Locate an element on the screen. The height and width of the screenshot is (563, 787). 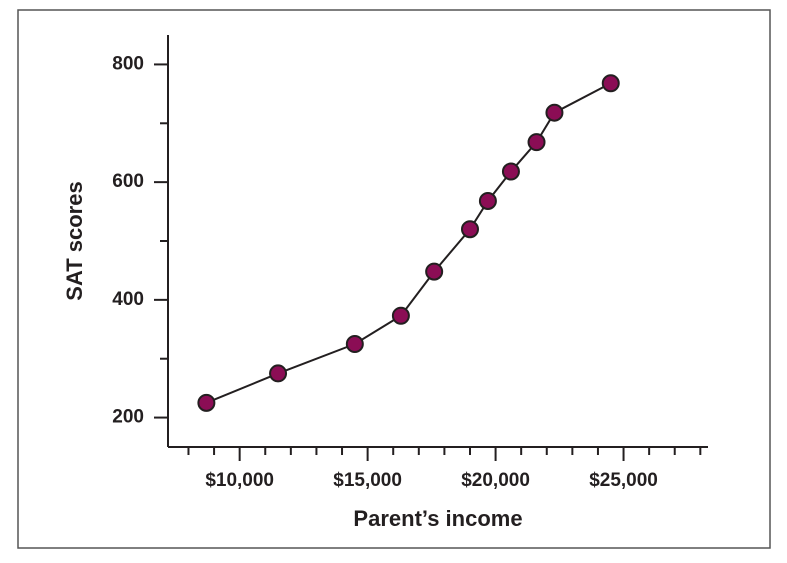
y-axis-label: SAT scores is located at coordinates (74, 240).